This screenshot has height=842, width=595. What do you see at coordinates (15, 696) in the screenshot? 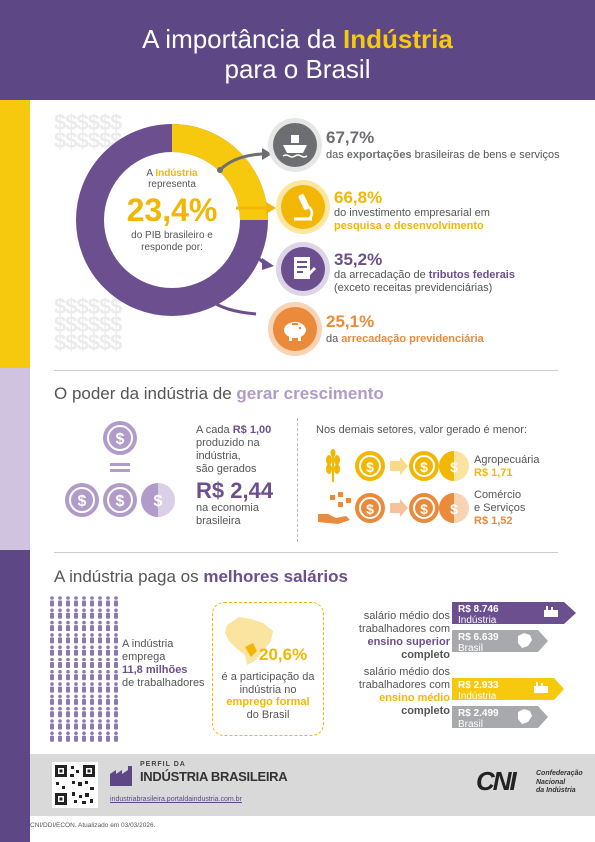
I see `side-bar-purple` at bounding box center [15, 696].